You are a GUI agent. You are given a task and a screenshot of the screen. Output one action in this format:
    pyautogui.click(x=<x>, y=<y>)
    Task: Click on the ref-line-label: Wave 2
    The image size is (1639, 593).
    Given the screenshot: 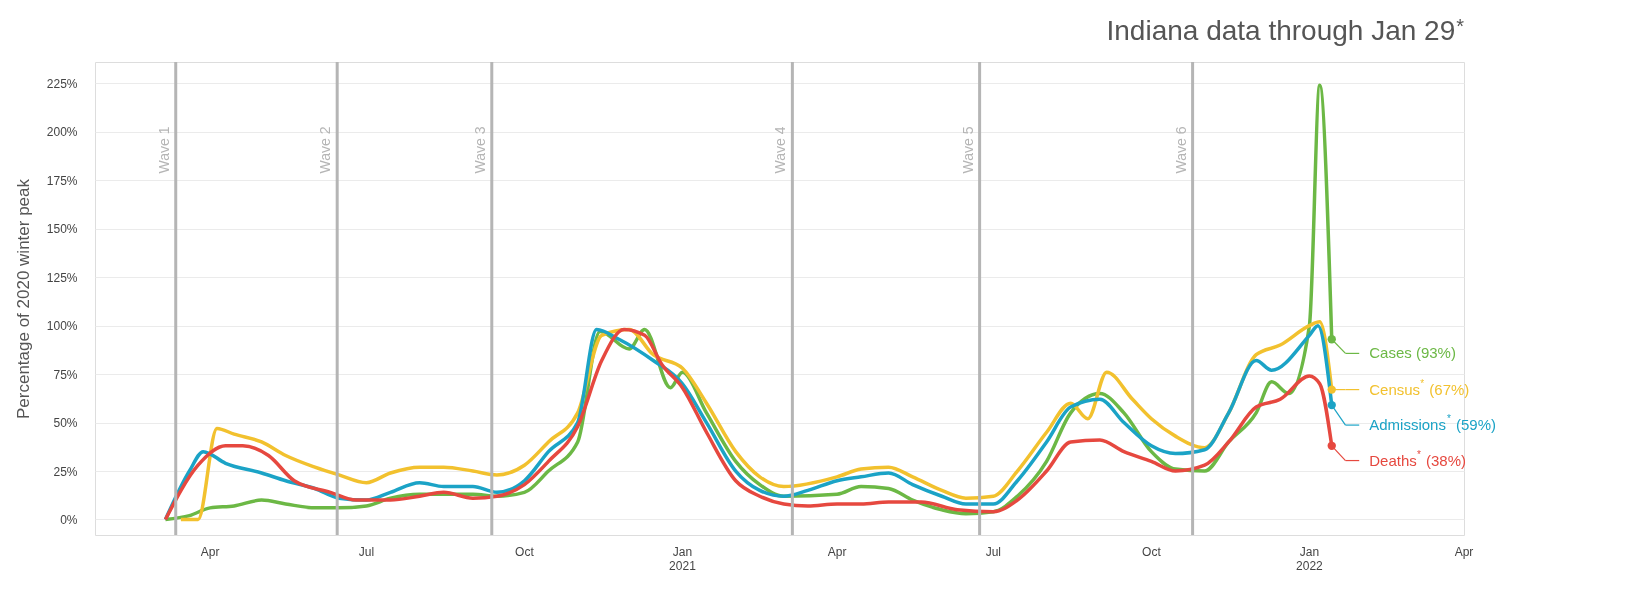 What is the action you would take?
    pyautogui.click(x=325, y=150)
    